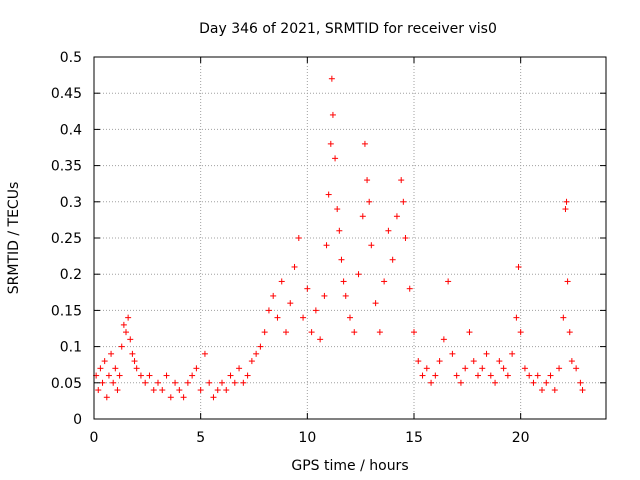 This screenshot has height=480, width=640. I want to click on x-axis-tick-labels: 0 5 10 15 20, so click(310, 438).